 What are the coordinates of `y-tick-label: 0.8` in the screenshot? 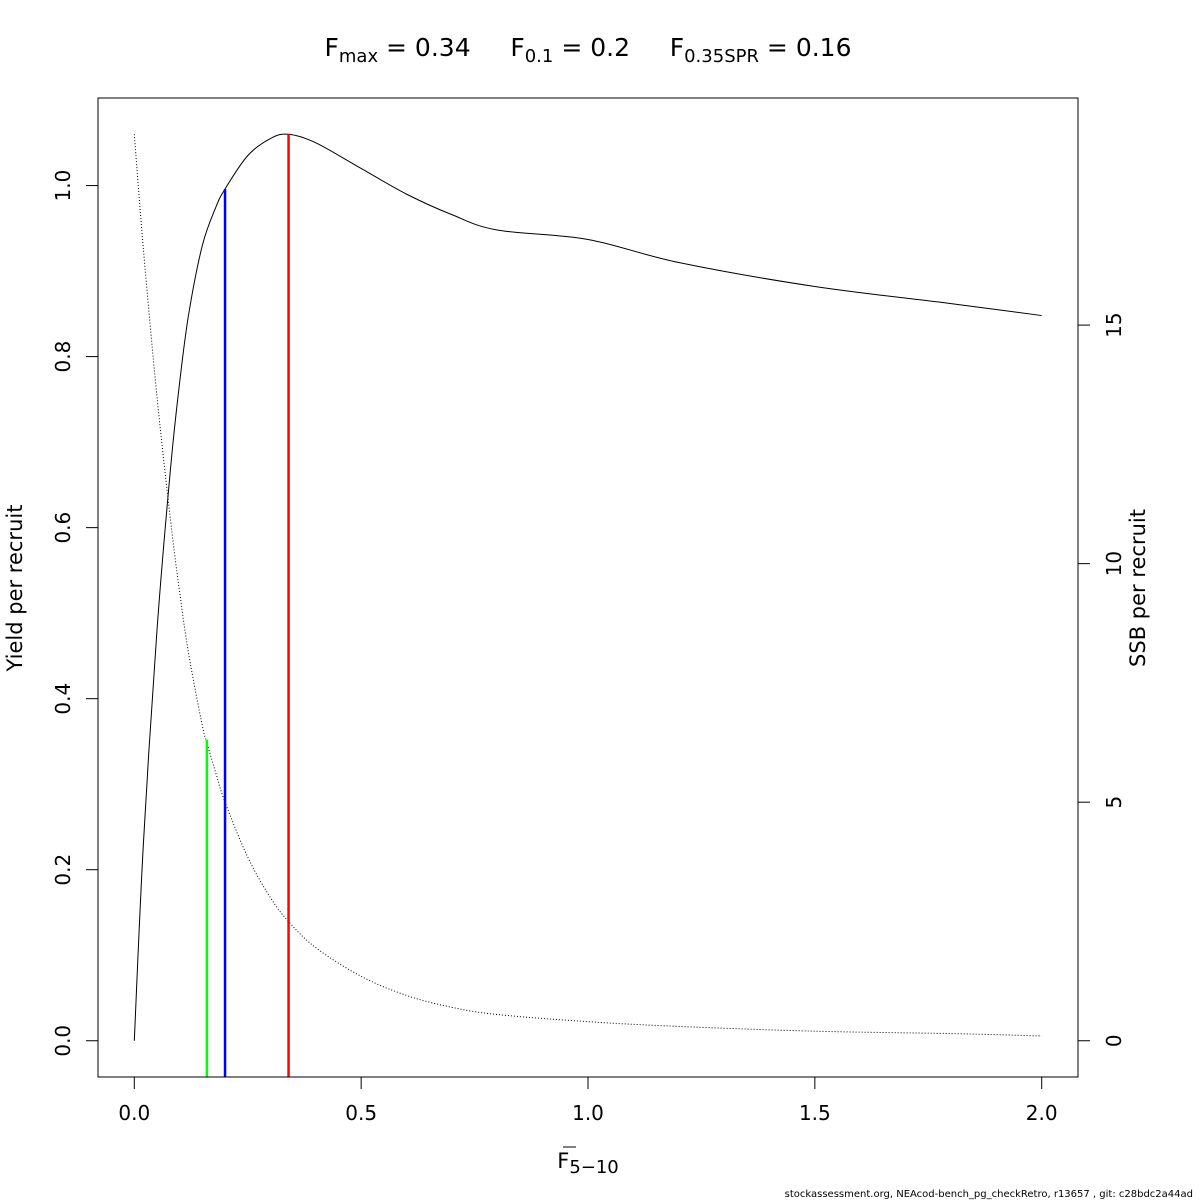 It's located at (63, 357).